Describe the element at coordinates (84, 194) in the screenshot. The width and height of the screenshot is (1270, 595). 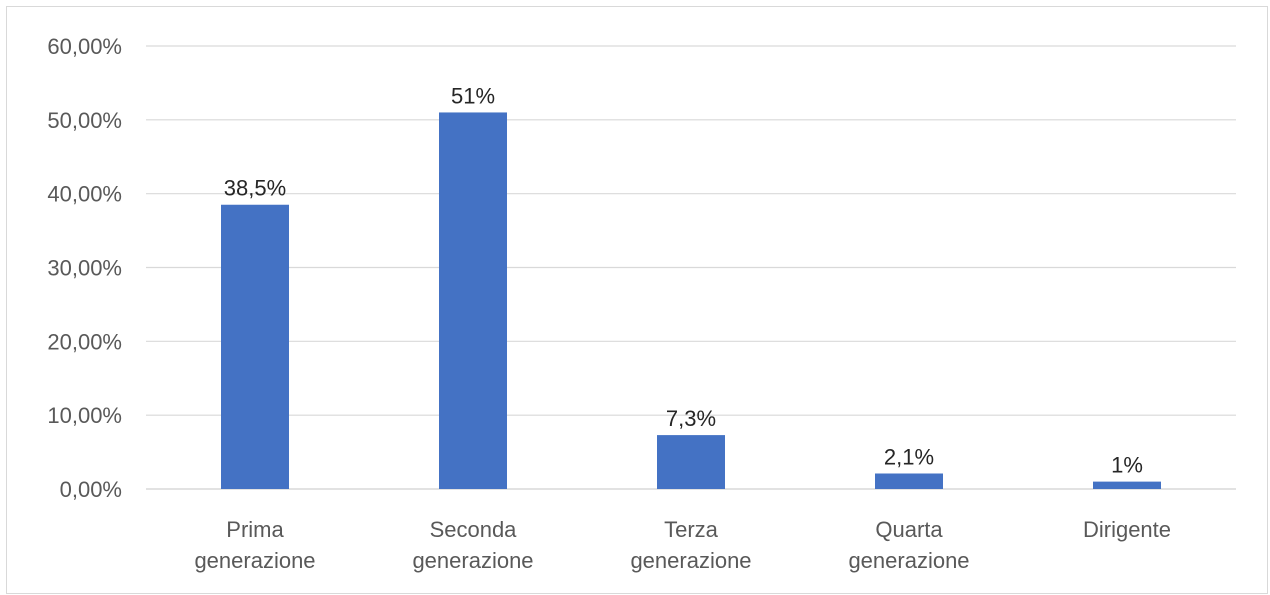
I see `y-tick-label: 40,00%` at that location.